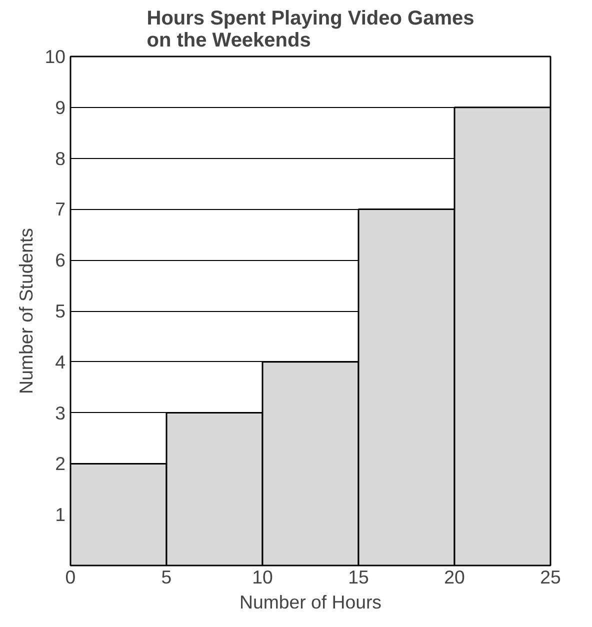 The width and height of the screenshot is (592, 627). What do you see at coordinates (262, 577) in the screenshot?
I see `x-tick-label: 10` at bounding box center [262, 577].